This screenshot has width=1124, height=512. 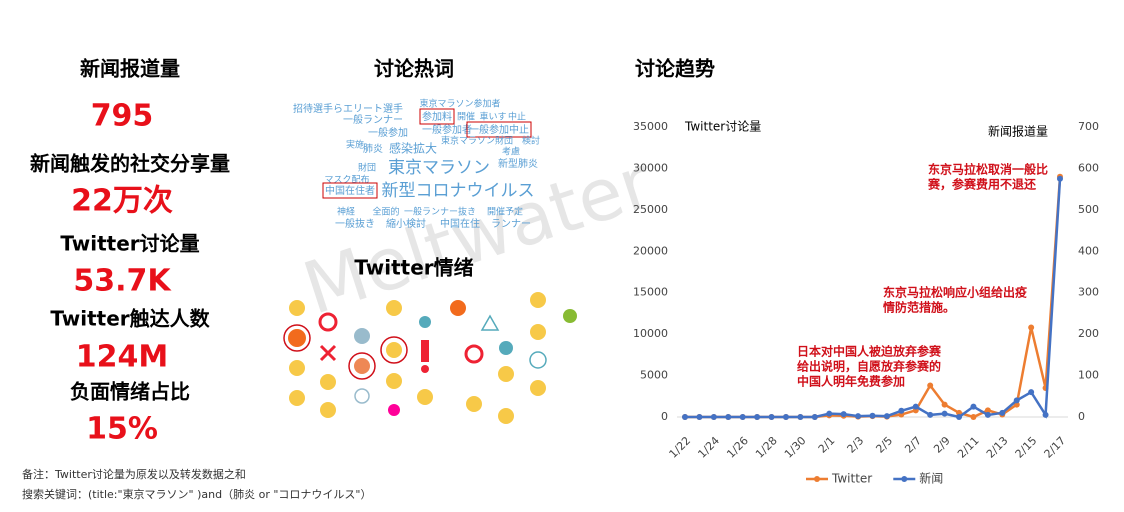 What do you see at coordinates (406, 223) in the screenshot?
I see `word: 縮小検討` at bounding box center [406, 223].